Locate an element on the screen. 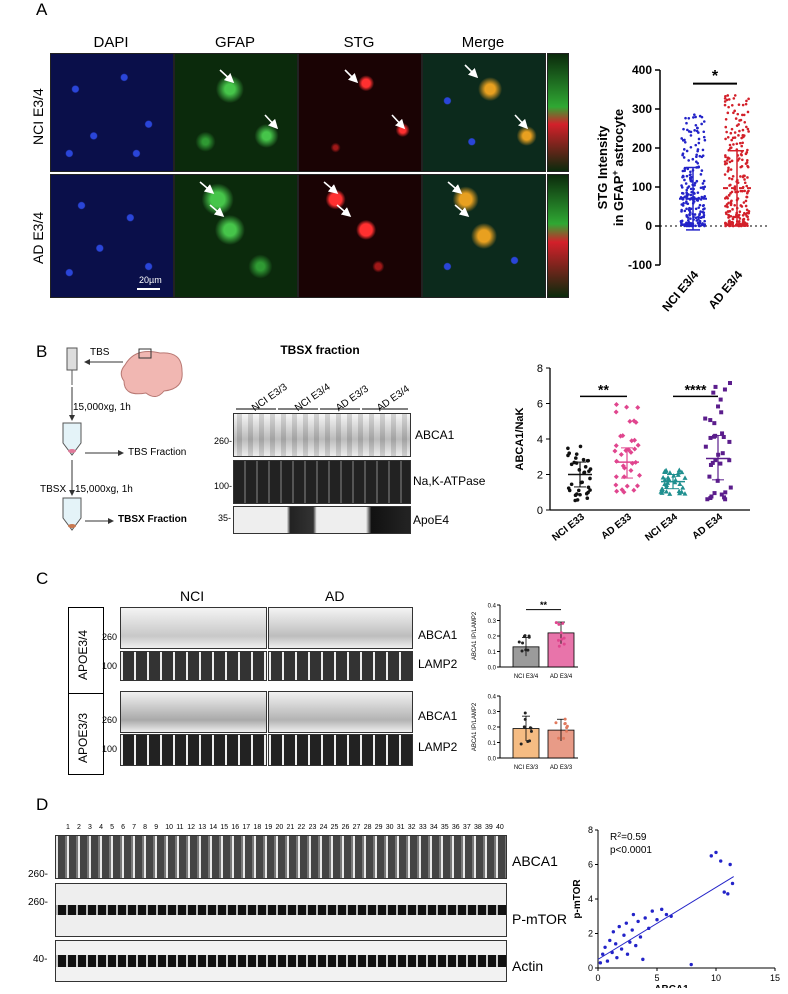 Image resolution: width=788 pixels, height=994 pixels. panel-a-letter: A is located at coordinates (42, 9).